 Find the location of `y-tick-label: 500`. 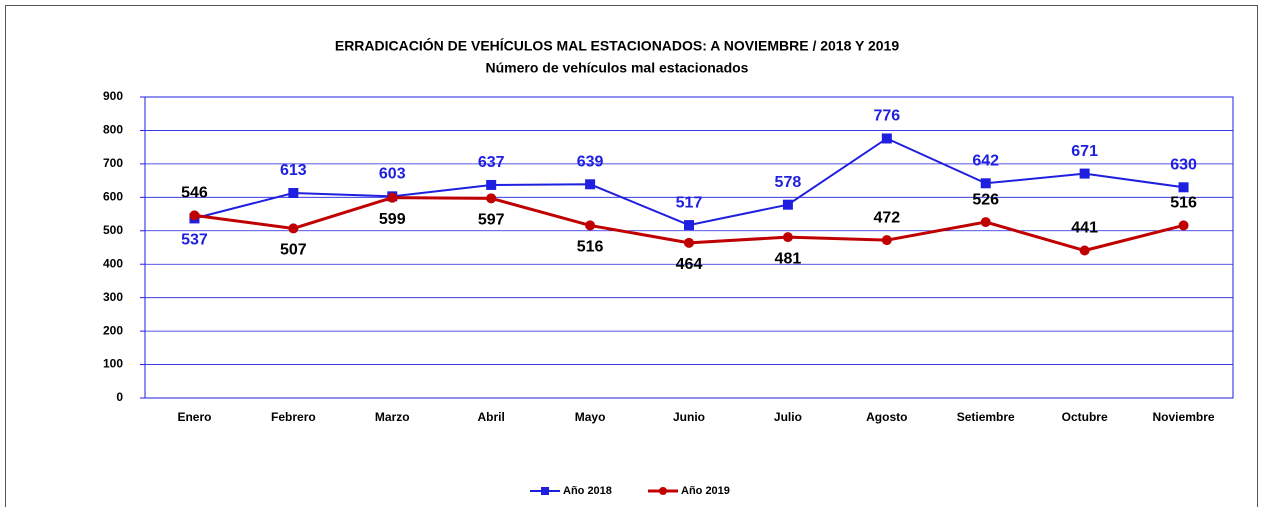

y-tick-label: 500 is located at coordinates (113, 230).